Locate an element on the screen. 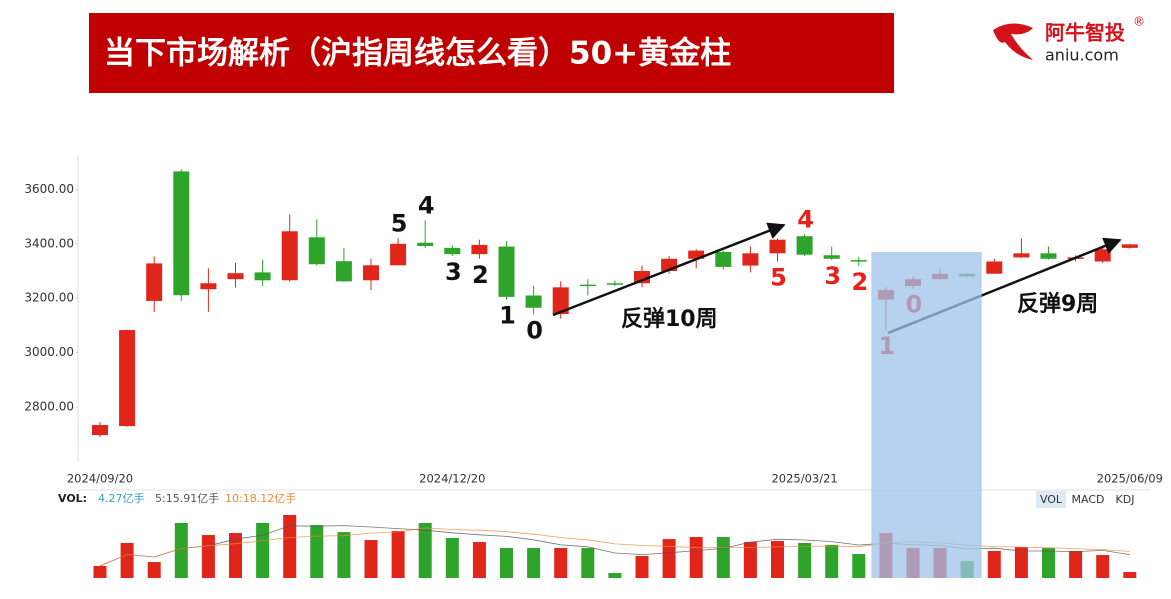 This screenshot has height=599, width=1171. rebound-label: 反弹9周 is located at coordinates (1057, 304).